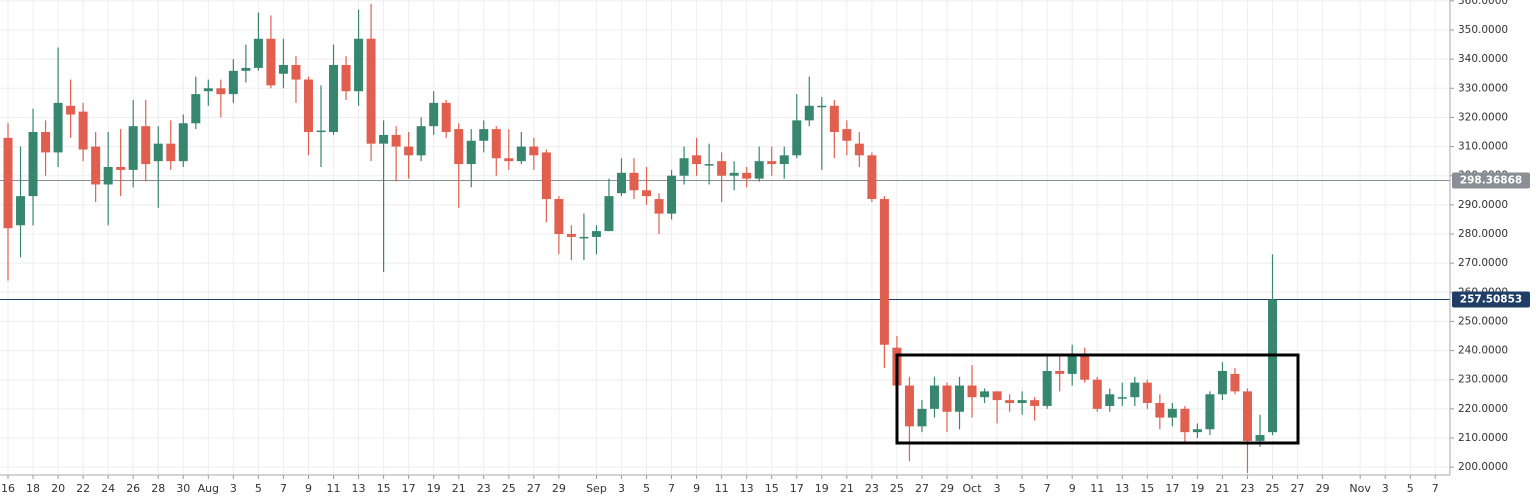  I want to click on y-tick-label: 230.0000, so click(1483, 380).